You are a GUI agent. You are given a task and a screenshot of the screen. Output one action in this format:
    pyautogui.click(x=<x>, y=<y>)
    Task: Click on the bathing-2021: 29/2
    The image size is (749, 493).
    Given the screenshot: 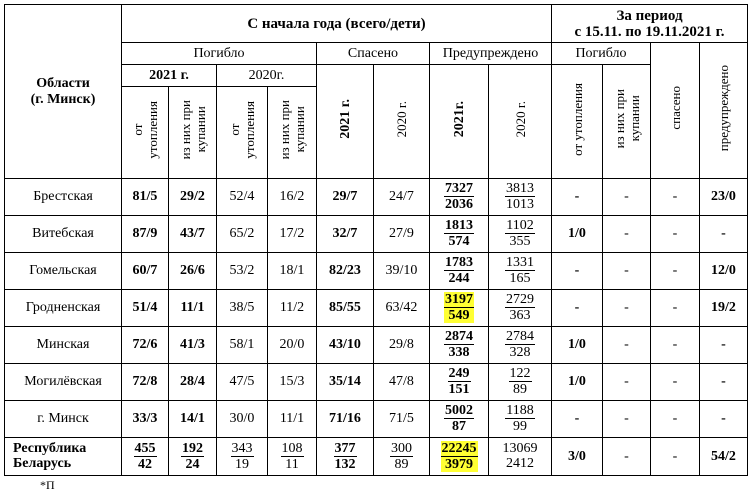 What is the action you would take?
    pyautogui.click(x=192, y=197)
    